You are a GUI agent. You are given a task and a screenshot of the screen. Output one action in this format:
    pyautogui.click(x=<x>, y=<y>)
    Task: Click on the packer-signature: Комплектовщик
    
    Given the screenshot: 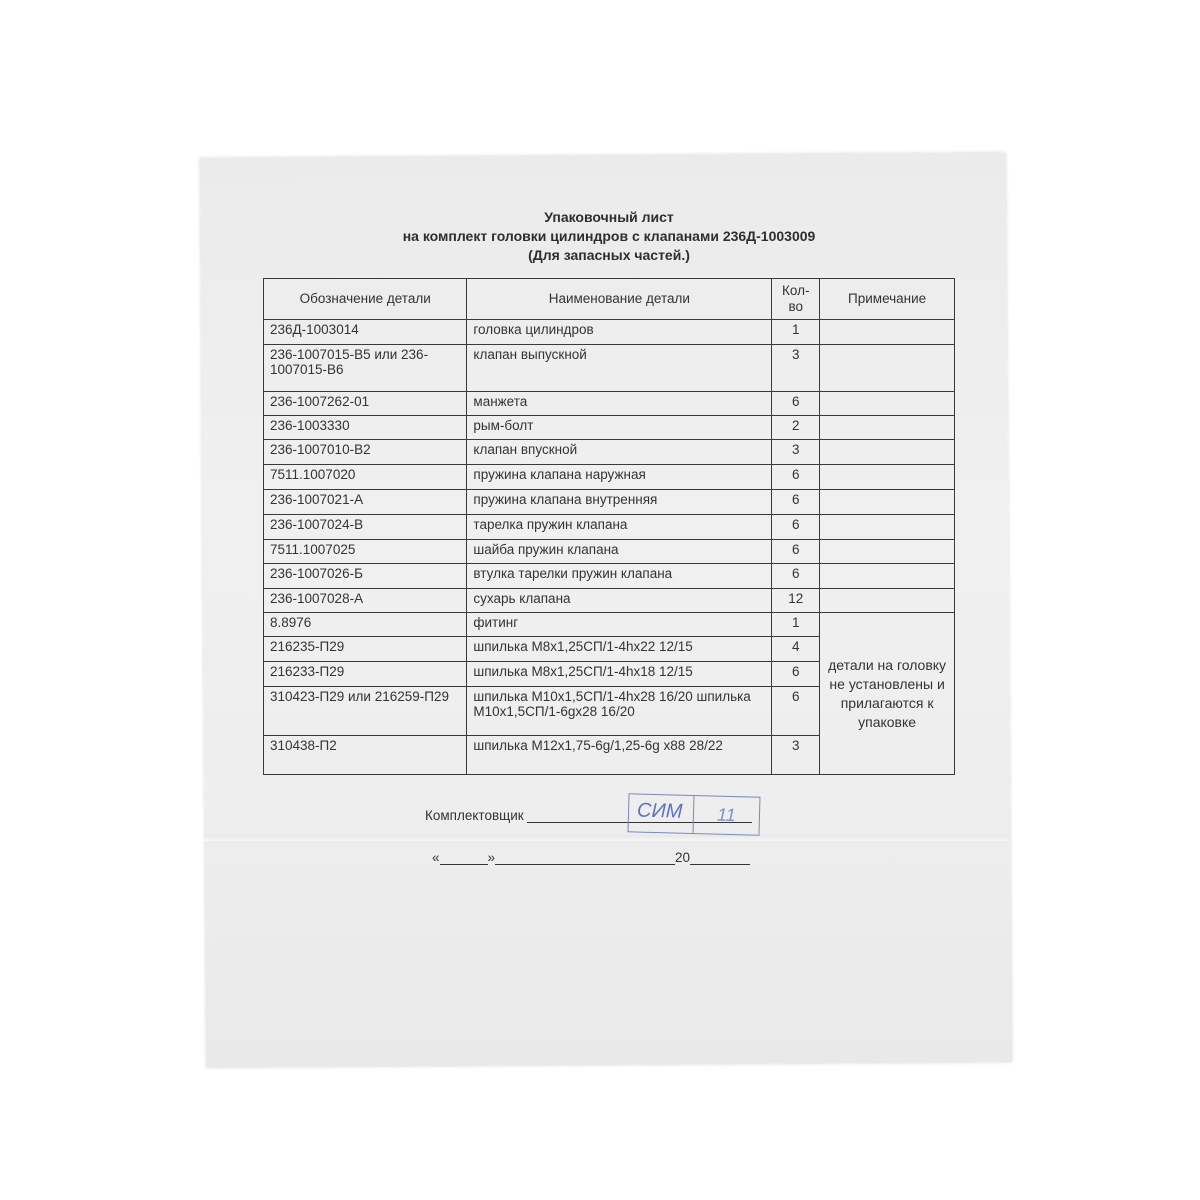 What is the action you would take?
    pyautogui.click(x=589, y=815)
    